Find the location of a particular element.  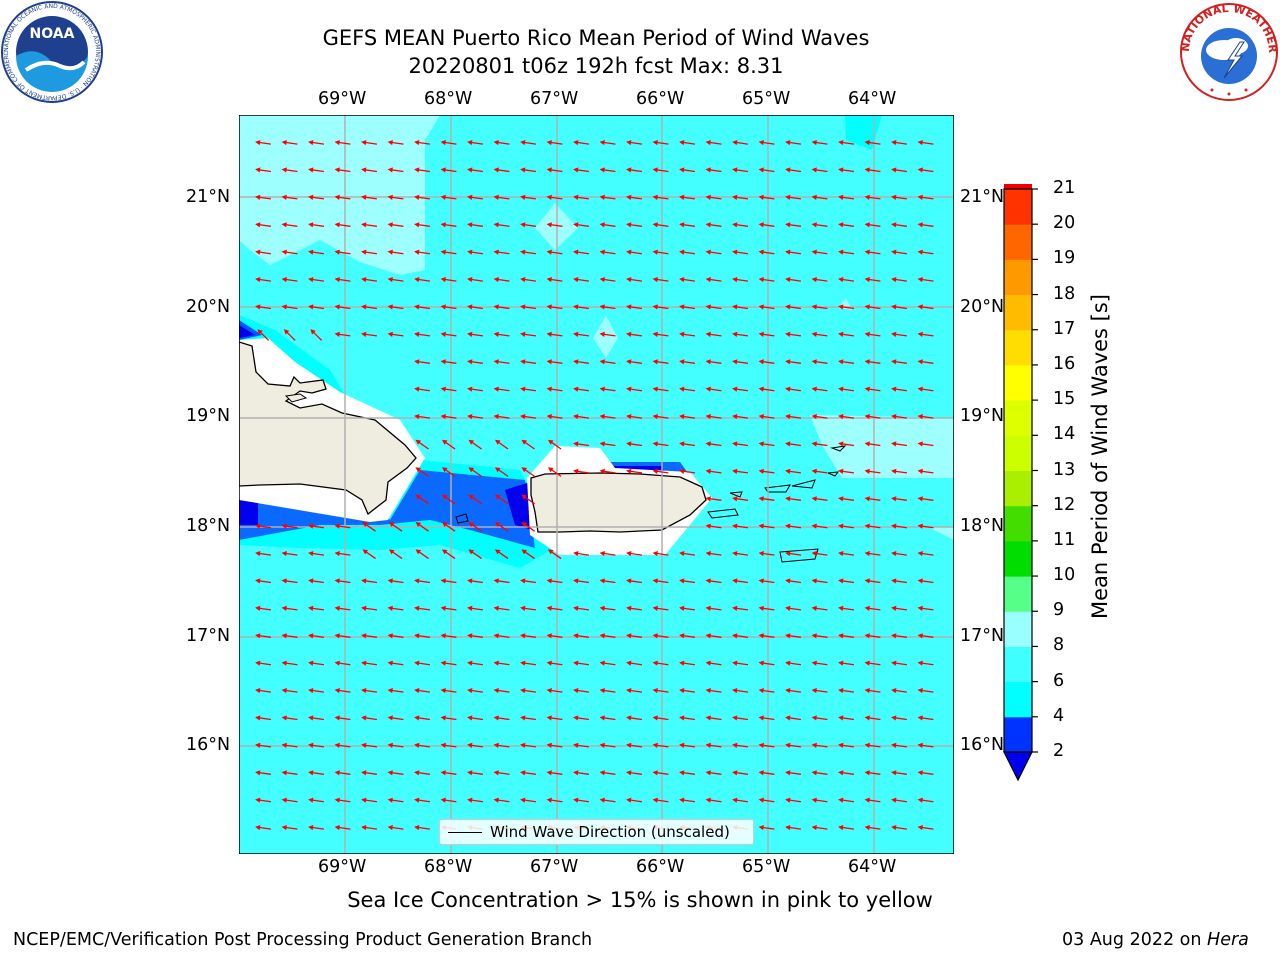

colorbar-tick-label: 8 is located at coordinates (1059, 645).